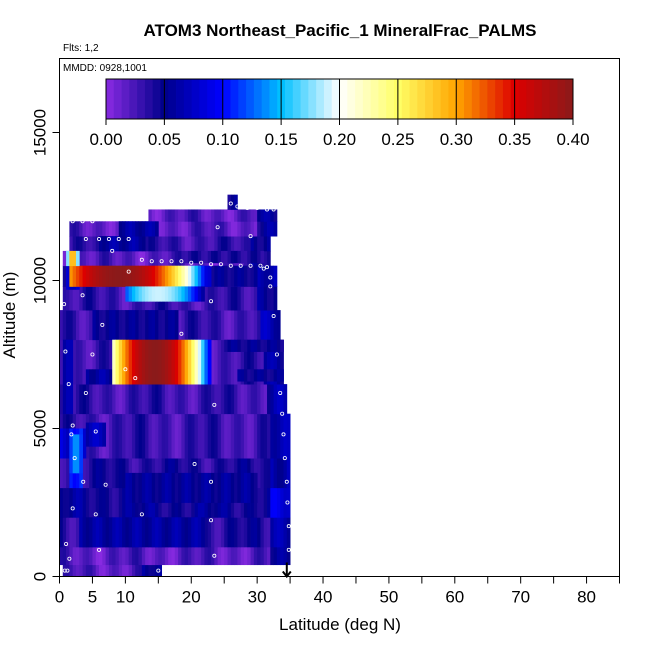  I want to click on colorbar-tick-label: 0.10, so click(222, 139).